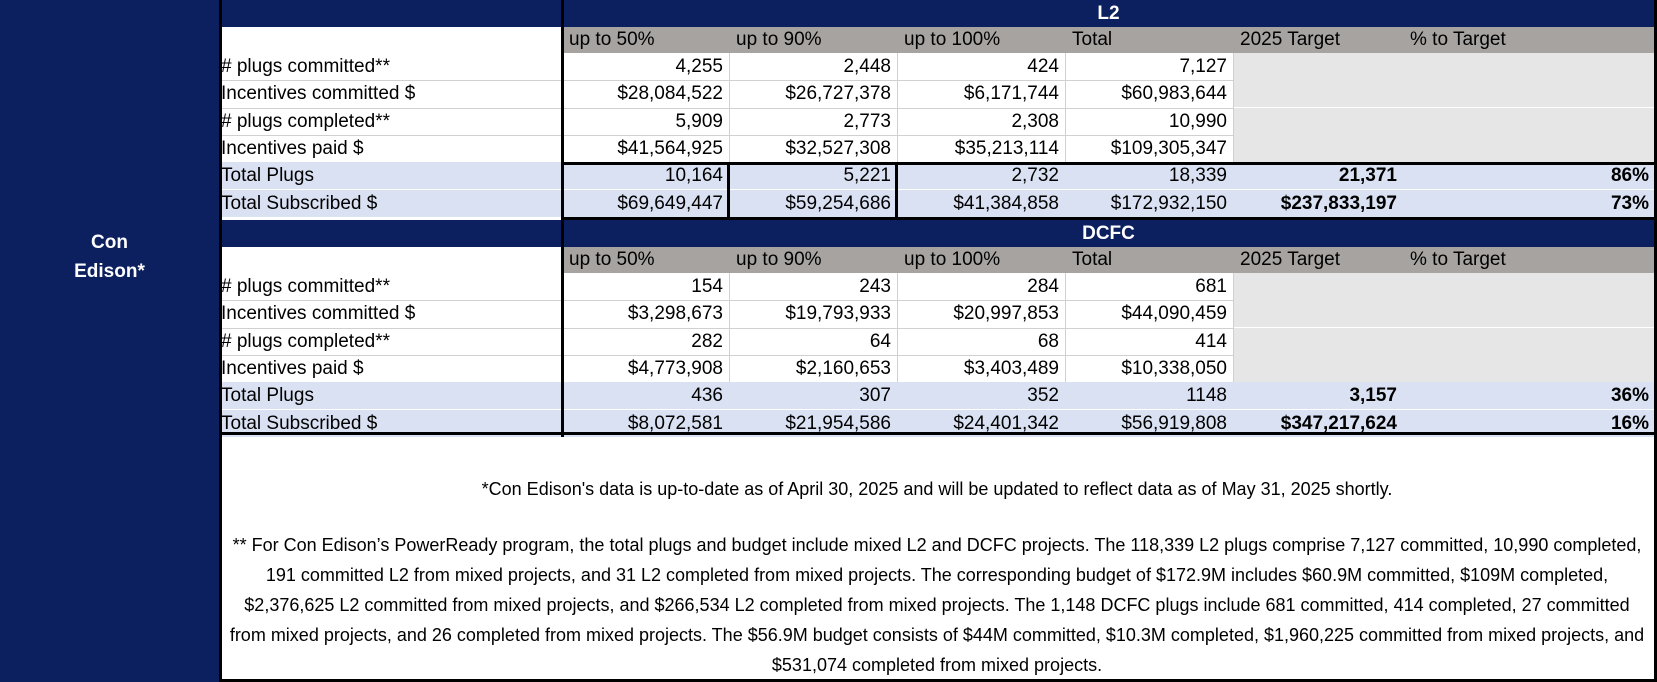 The width and height of the screenshot is (1657, 682). Describe the element at coordinates (1149, 314) in the screenshot. I see `cell-total: $44,090,459` at that location.